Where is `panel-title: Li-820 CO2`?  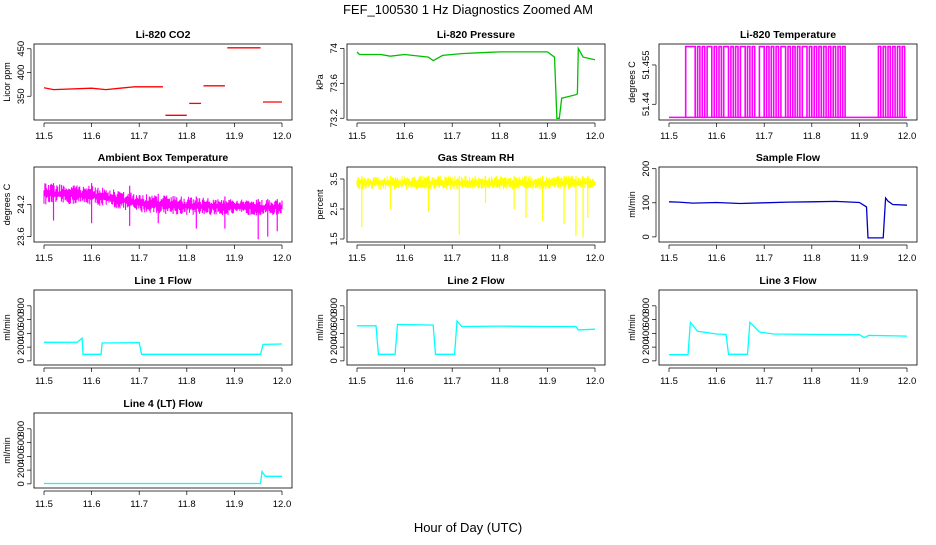 panel-title: Li-820 CO2 is located at coordinates (163, 35).